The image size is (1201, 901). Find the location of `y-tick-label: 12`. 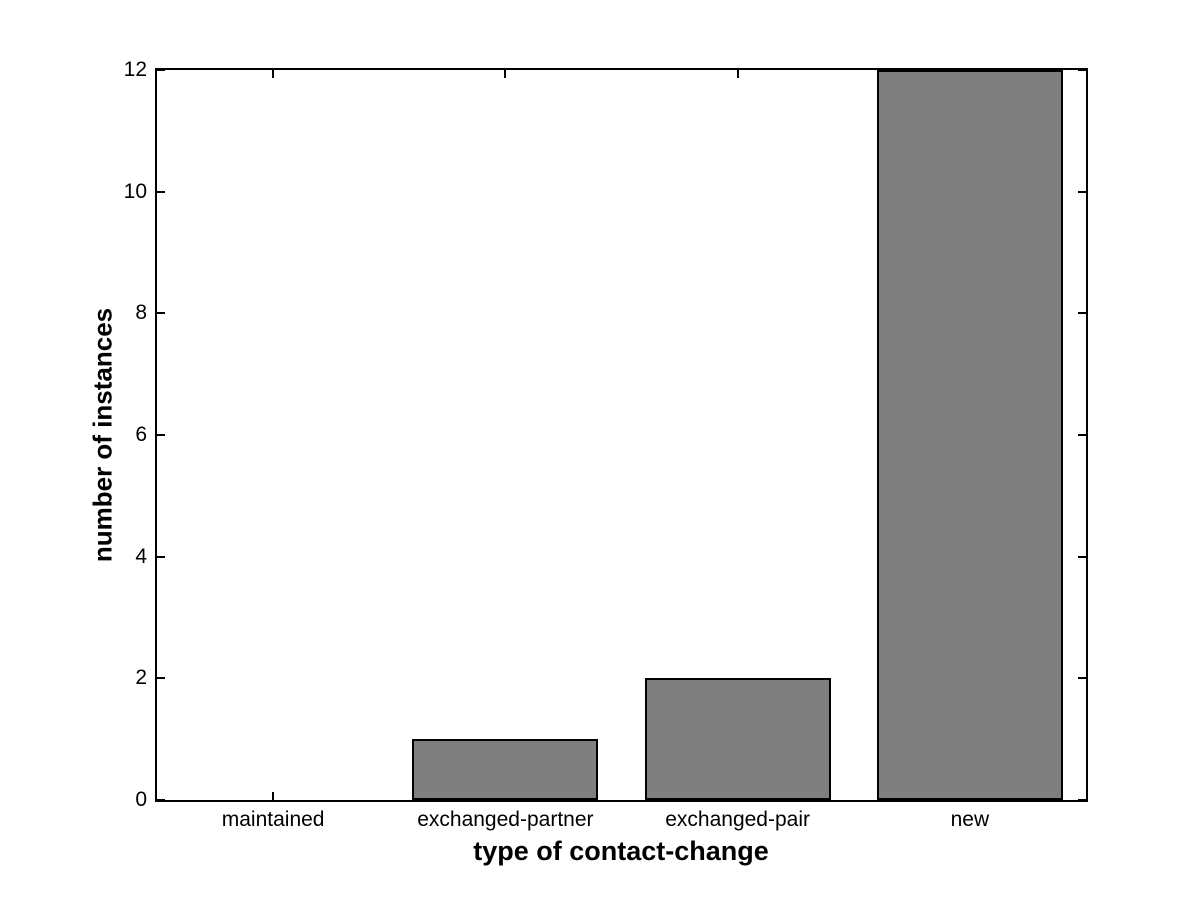

y-tick-label: 12 is located at coordinates (135, 69).